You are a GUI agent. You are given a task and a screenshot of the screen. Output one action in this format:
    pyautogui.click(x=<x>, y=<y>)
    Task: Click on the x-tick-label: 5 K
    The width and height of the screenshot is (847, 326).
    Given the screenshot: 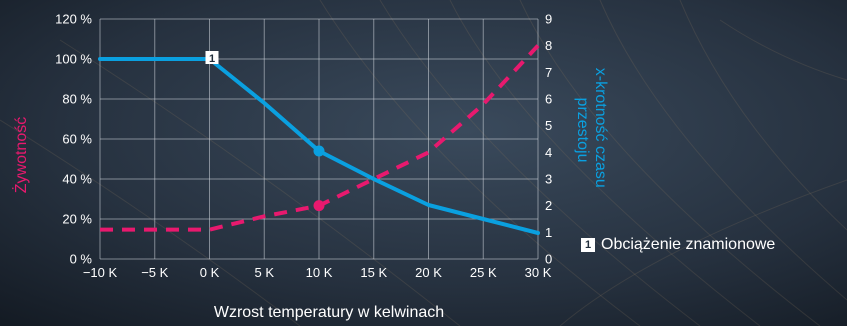 What is the action you would take?
    pyautogui.click(x=264, y=272)
    